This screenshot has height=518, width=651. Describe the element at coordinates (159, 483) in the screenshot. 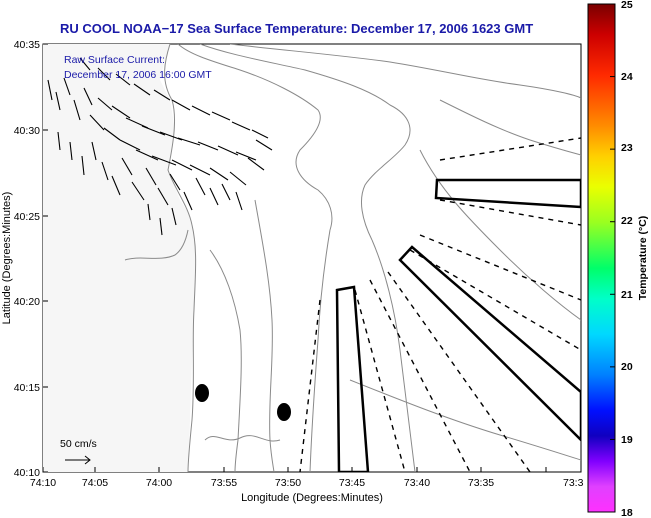

I see `x-tick-label: 74:00` at that location.